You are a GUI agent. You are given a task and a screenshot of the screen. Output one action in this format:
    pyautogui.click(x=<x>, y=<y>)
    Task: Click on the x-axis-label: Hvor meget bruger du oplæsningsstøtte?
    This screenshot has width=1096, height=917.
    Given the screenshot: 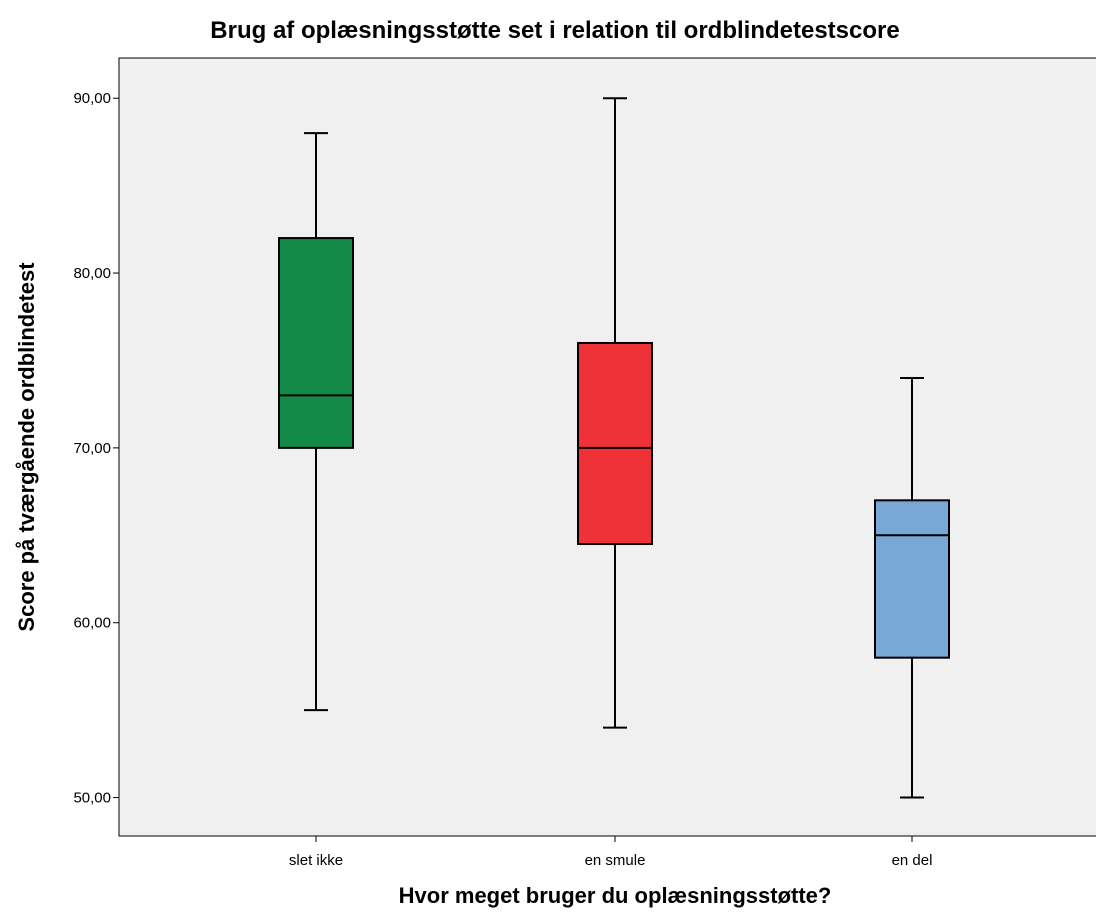 What is the action you would take?
    pyautogui.click(x=615, y=895)
    